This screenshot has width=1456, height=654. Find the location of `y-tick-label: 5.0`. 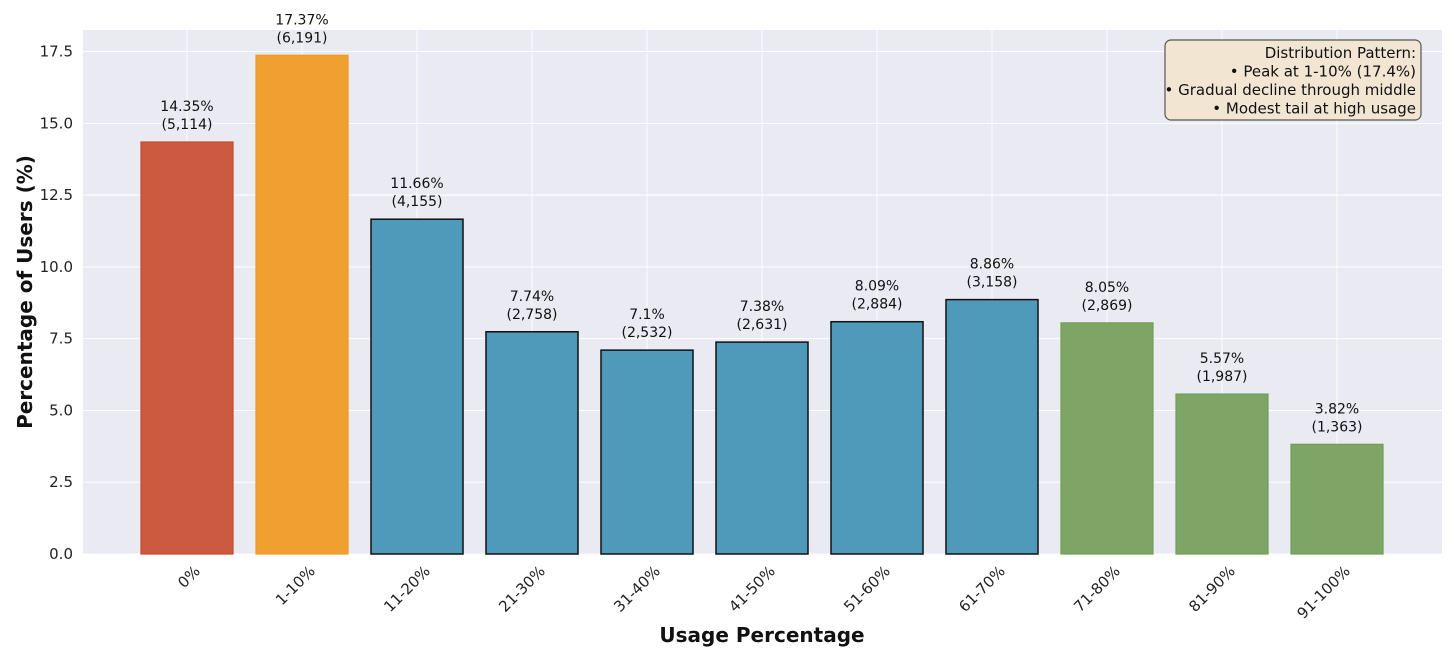

y-tick-label: 5.0 is located at coordinates (61, 410).